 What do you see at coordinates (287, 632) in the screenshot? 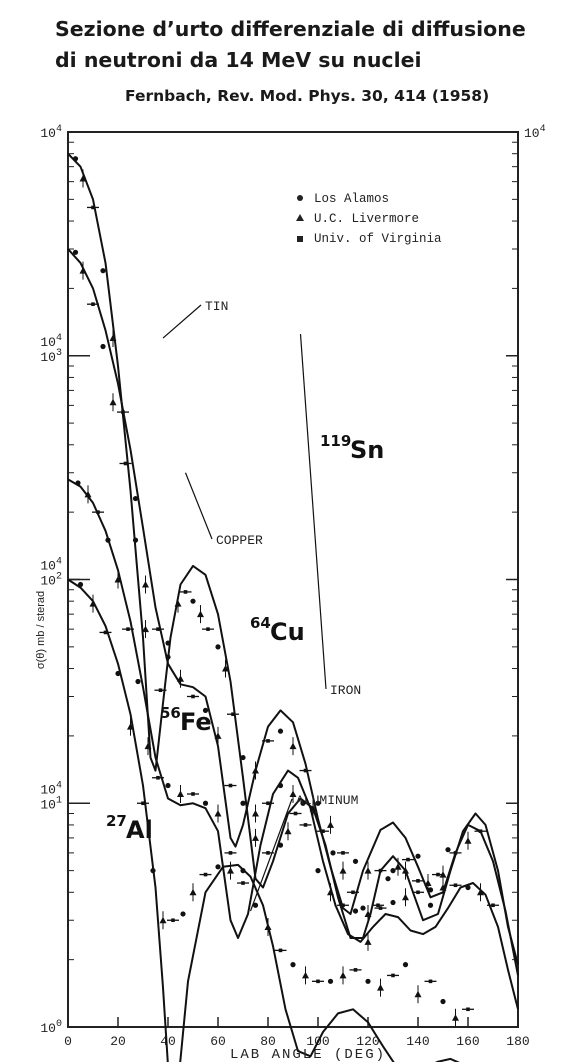
I see `isotope-symbol-copper: Cu` at bounding box center [287, 632].